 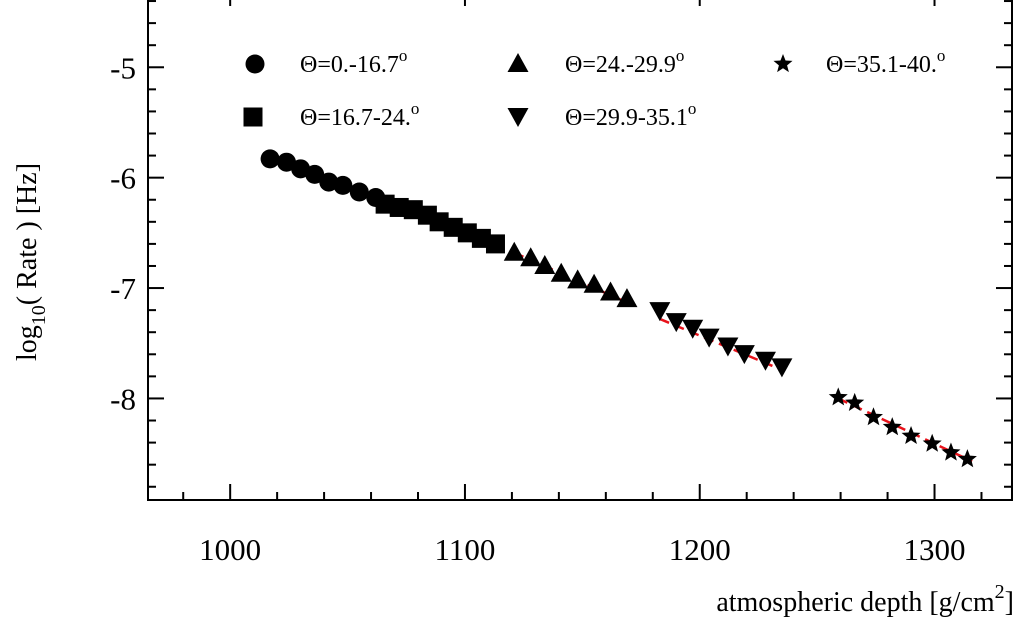 What do you see at coordinates (123, 67) in the screenshot?
I see `y-tick-label: -5` at bounding box center [123, 67].